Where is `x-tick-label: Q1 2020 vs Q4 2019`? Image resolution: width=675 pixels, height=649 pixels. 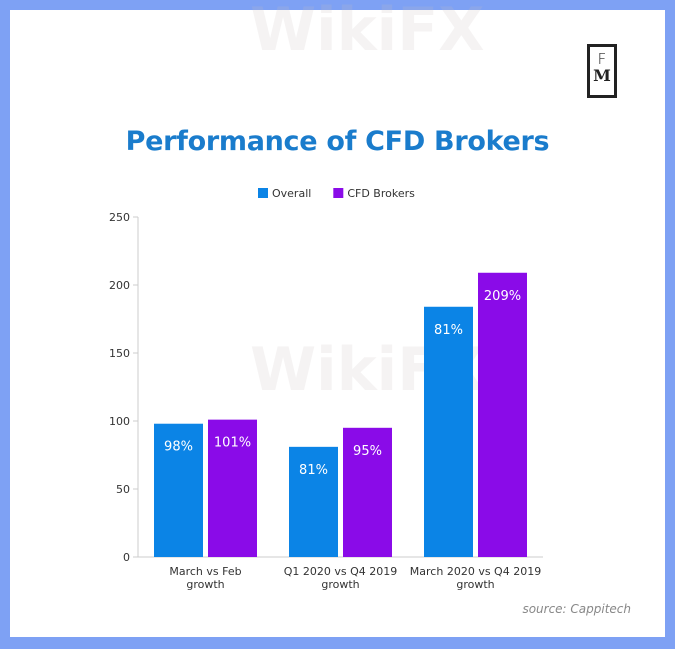
x-tick-label: Q1 2020 vs Q4 2019 is located at coordinates (341, 571).